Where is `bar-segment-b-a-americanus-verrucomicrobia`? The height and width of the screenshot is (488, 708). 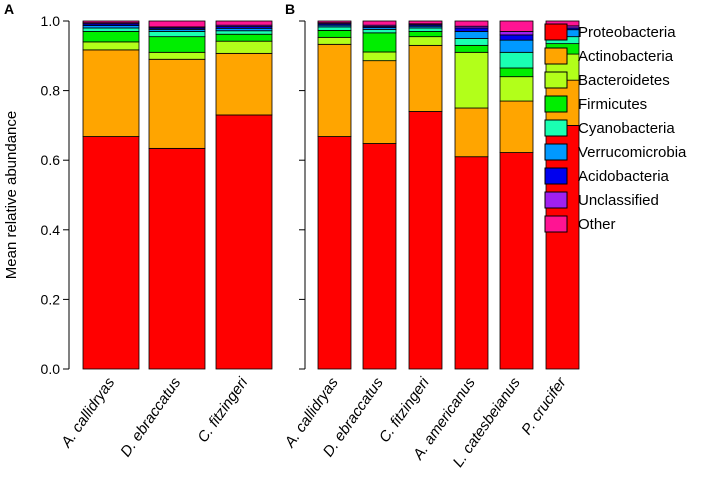
bar-segment-b-a-americanus-verrucomicrobia is located at coordinates (471, 35).